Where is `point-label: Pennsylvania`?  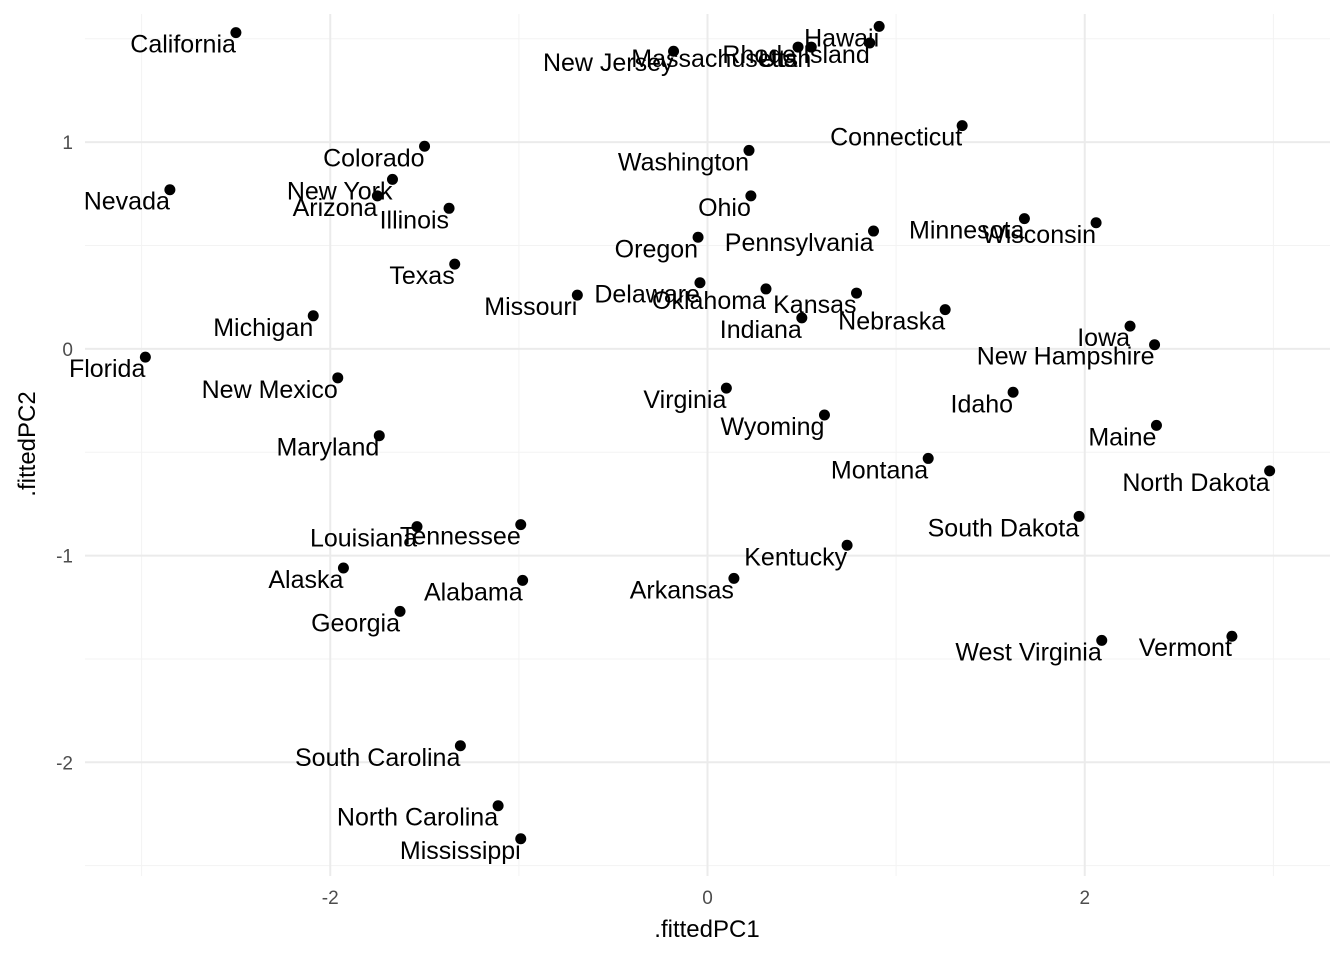
point-label: Pennsylvania is located at coordinates (799, 243).